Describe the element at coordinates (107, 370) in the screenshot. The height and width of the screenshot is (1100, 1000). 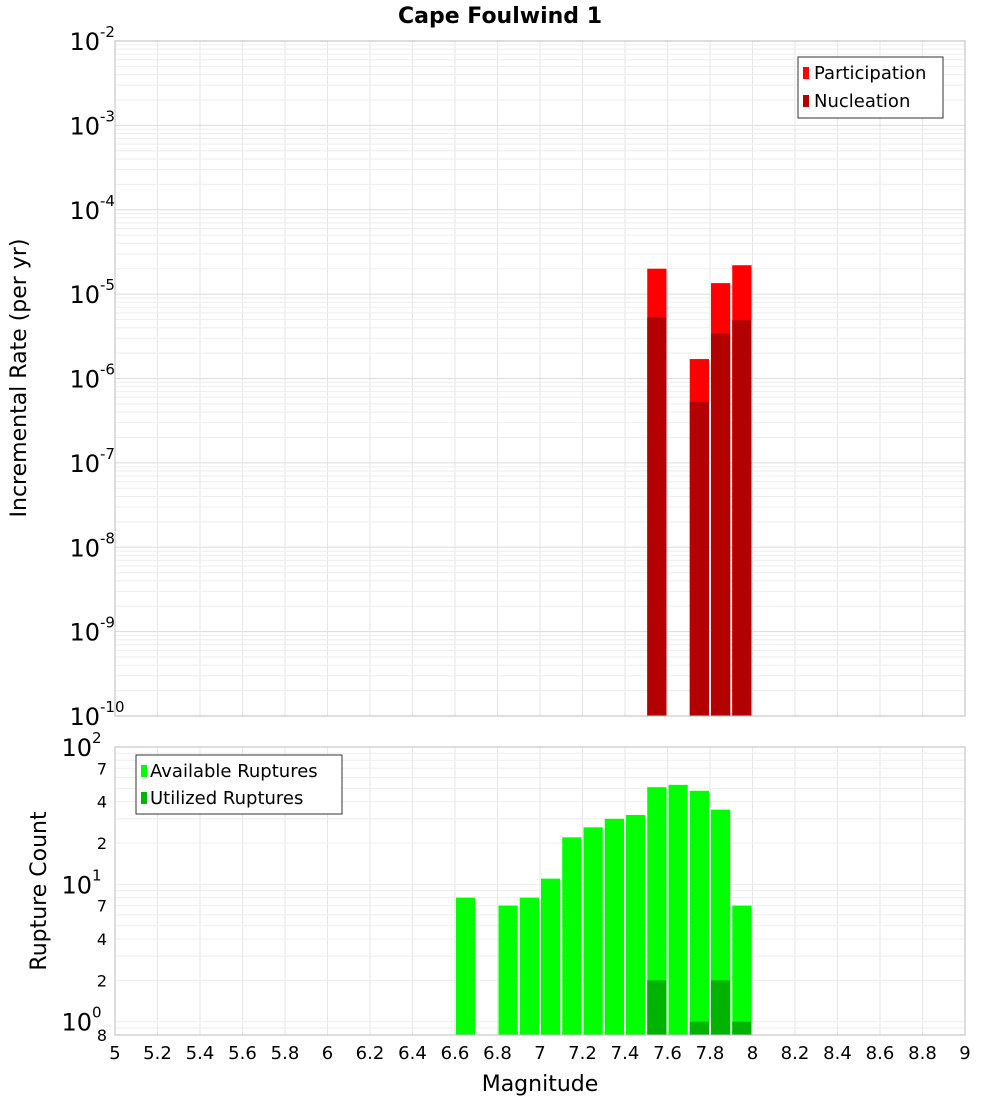
I see `top-y-tick-exponent: -6` at that location.